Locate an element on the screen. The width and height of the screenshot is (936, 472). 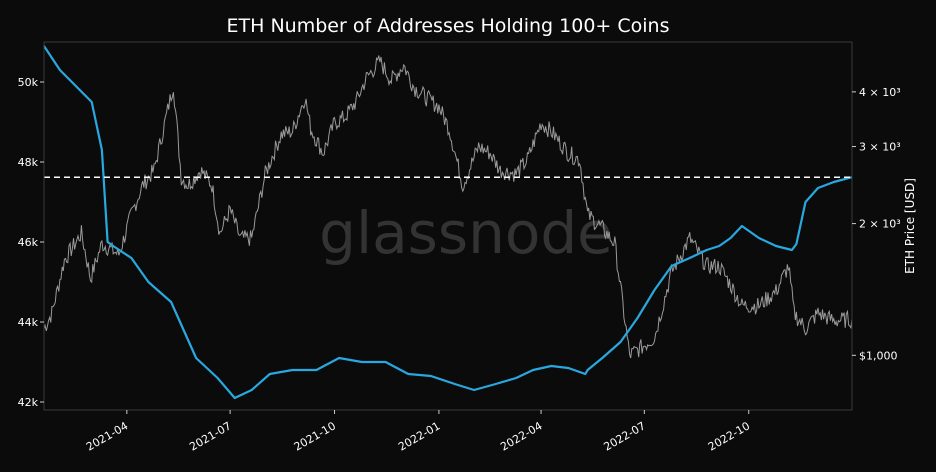
left-tick-label: 46k is located at coordinates (28, 242).